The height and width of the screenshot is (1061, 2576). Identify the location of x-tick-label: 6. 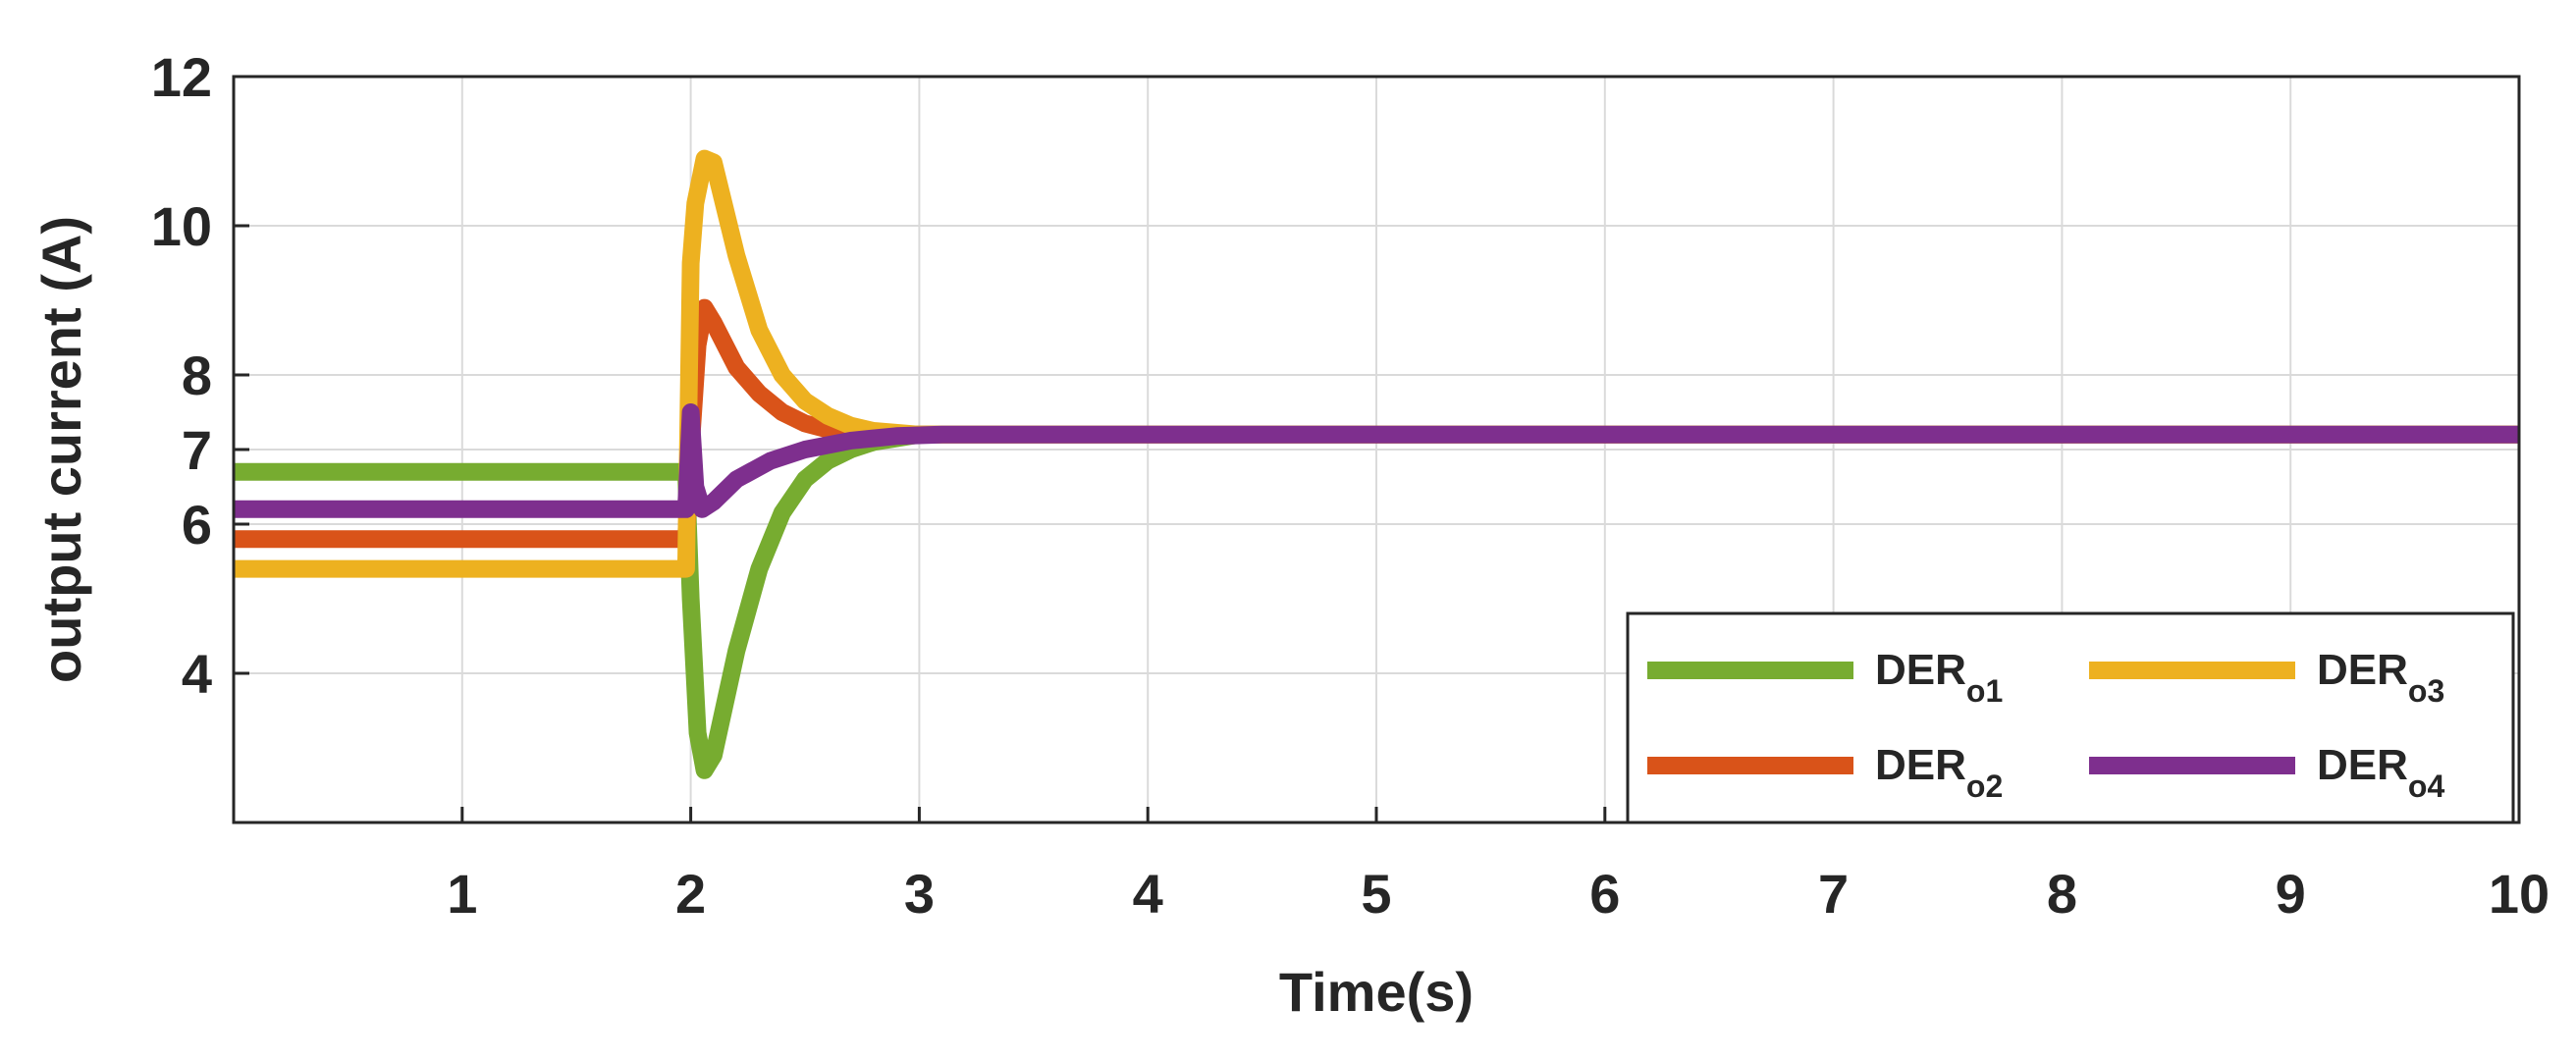
(1604, 894).